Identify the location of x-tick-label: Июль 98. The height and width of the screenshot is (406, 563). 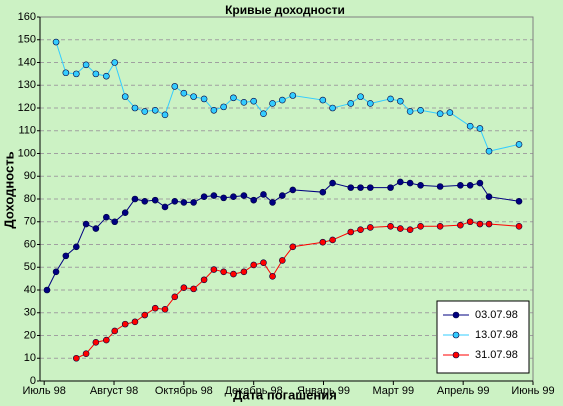
(44, 391).